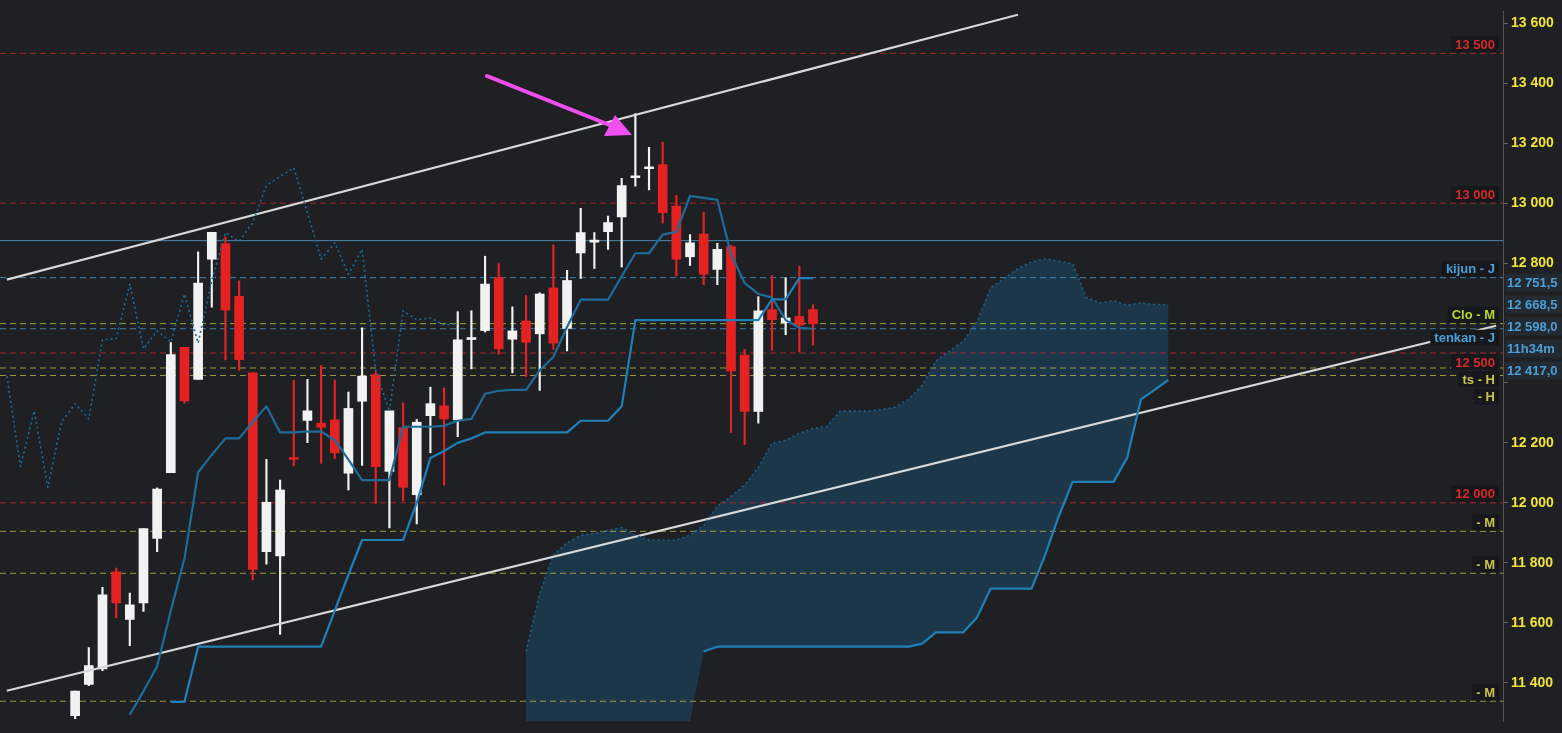 Image resolution: width=1562 pixels, height=733 pixels. I want to click on text: 12 598,0, so click(1532, 326).